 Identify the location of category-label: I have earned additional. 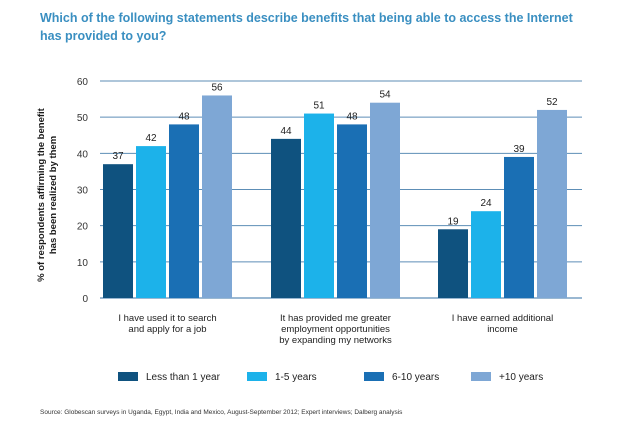
(502, 318).